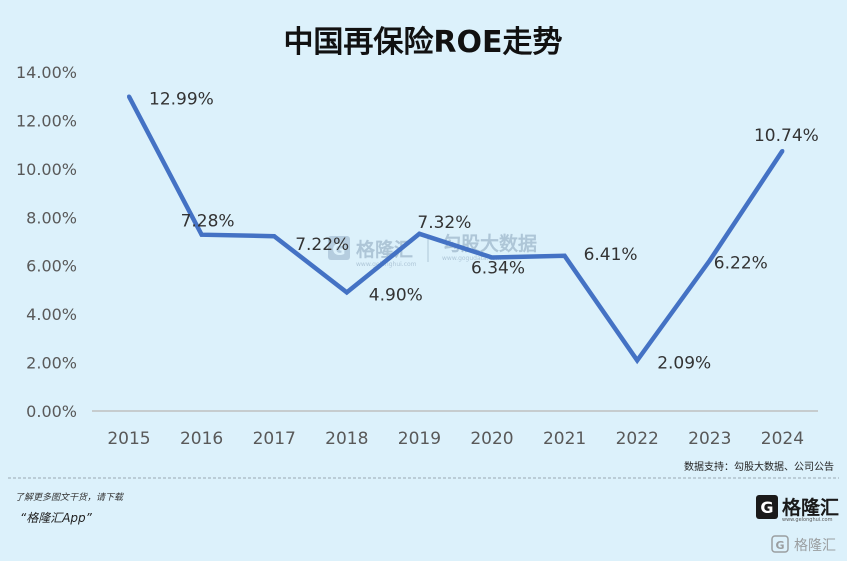 The width and height of the screenshot is (847, 561). Describe the element at coordinates (419, 439) in the screenshot. I see `x-tick-label: 2019` at that location.